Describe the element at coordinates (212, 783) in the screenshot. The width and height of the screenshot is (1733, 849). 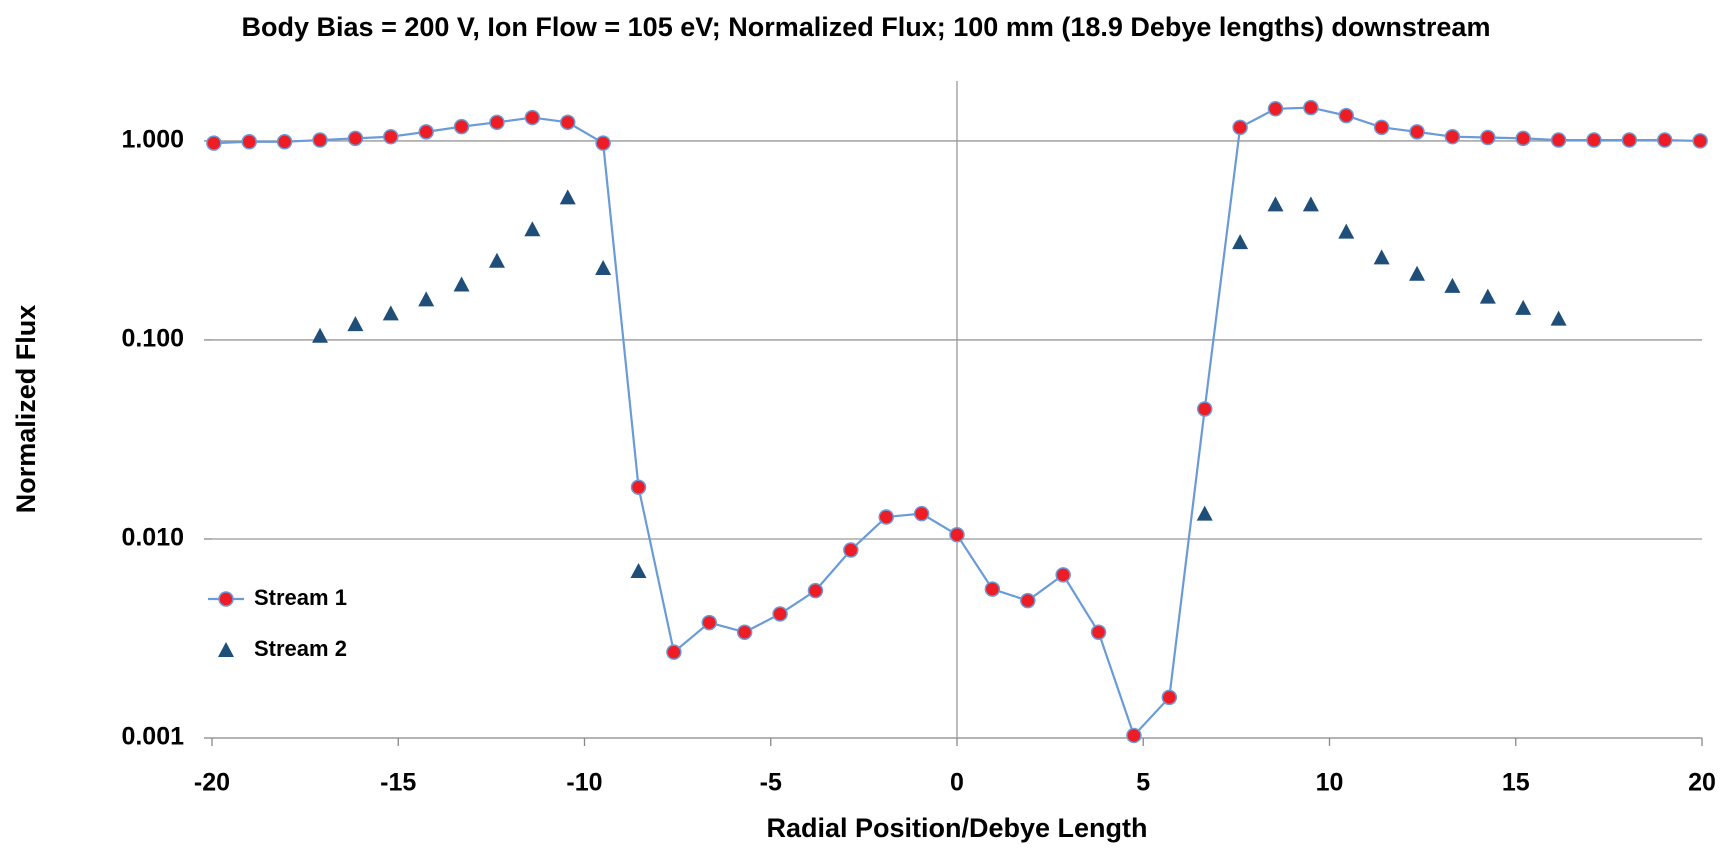
I see `x-tick-label: -20` at that location.